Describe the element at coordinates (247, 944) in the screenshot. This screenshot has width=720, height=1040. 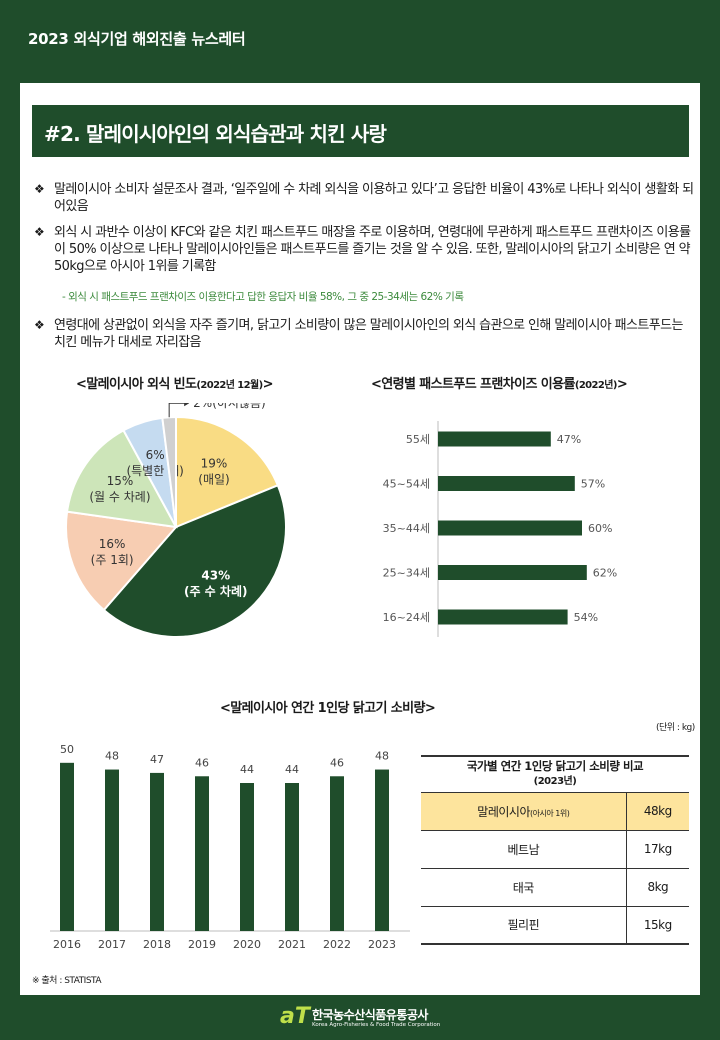
I see `column-year-label: 2020` at that location.